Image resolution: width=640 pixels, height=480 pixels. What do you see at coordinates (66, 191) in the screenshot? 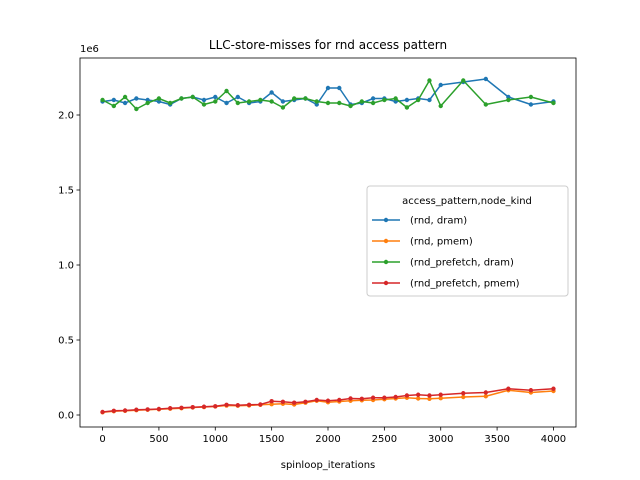
I see `y-tick-label: 1.5` at bounding box center [66, 191].